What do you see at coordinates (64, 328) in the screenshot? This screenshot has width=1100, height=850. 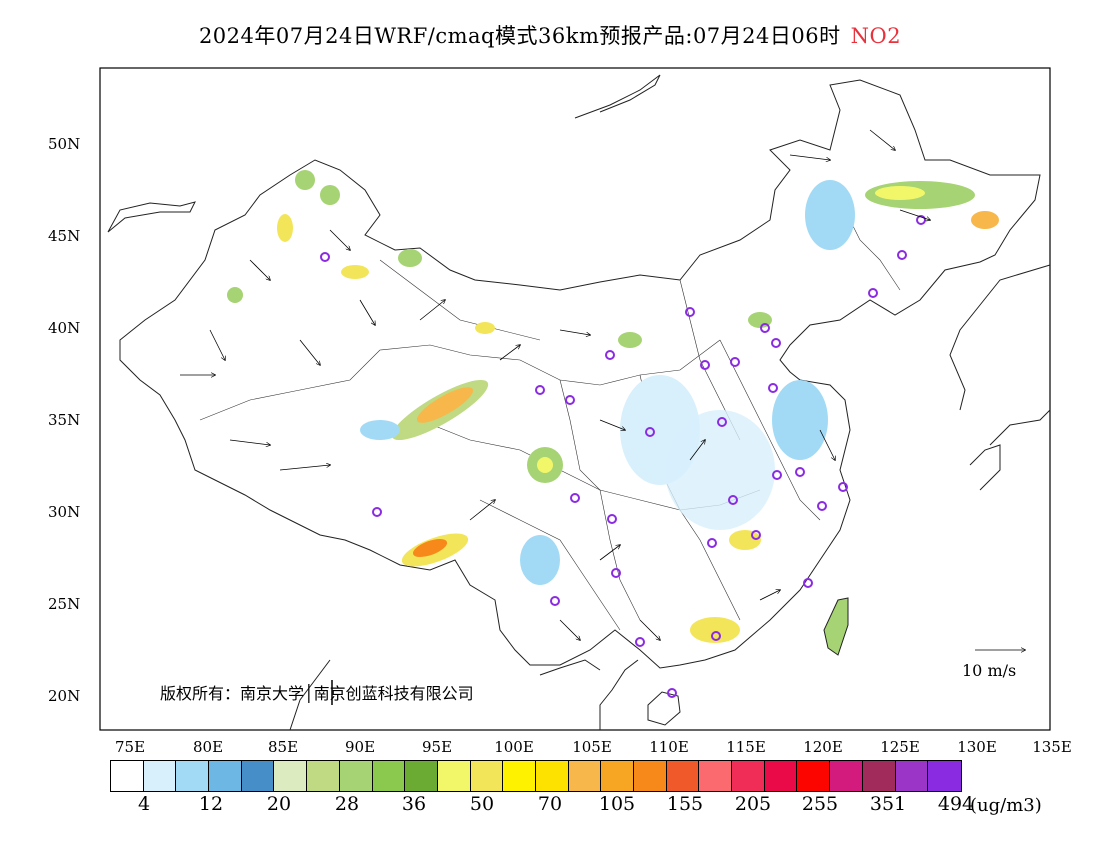 I see `lat-tick-label: 40N` at bounding box center [64, 328].